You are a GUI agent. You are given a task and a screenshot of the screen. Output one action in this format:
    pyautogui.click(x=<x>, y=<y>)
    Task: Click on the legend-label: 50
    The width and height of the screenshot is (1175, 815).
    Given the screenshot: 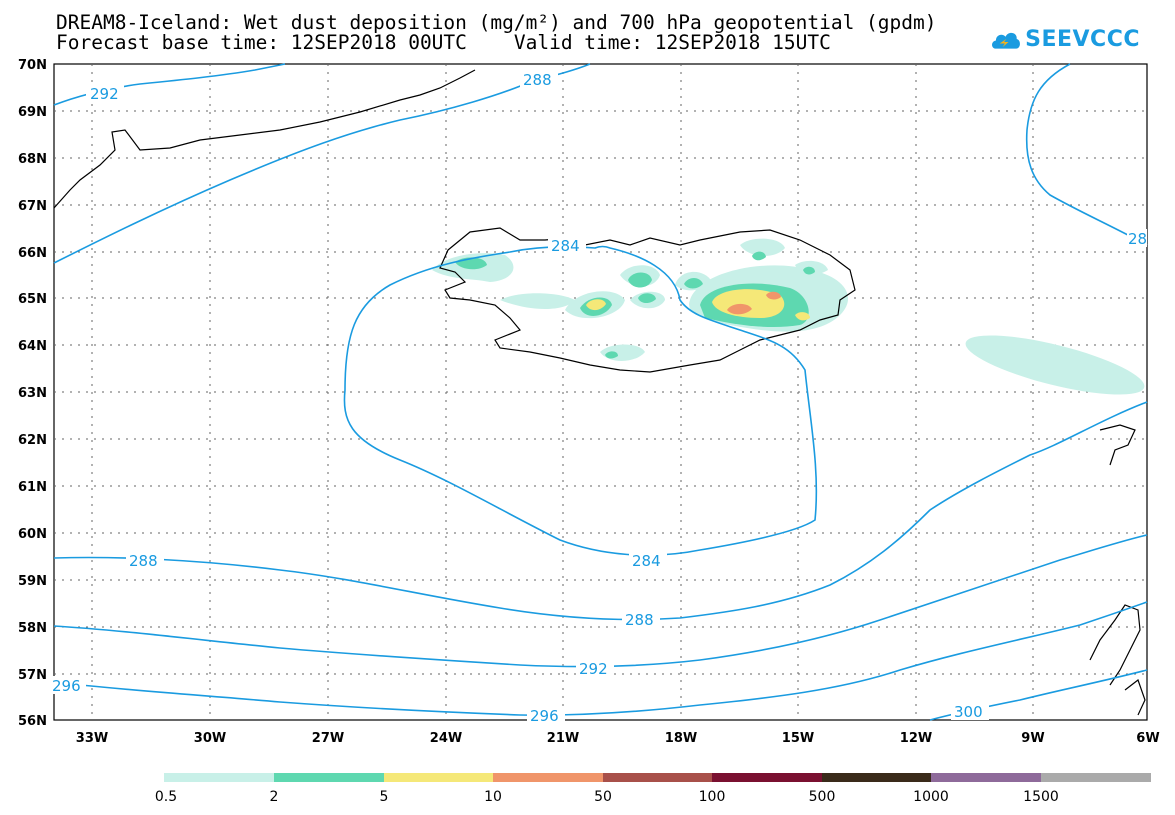 What is the action you would take?
    pyautogui.click(x=603, y=797)
    